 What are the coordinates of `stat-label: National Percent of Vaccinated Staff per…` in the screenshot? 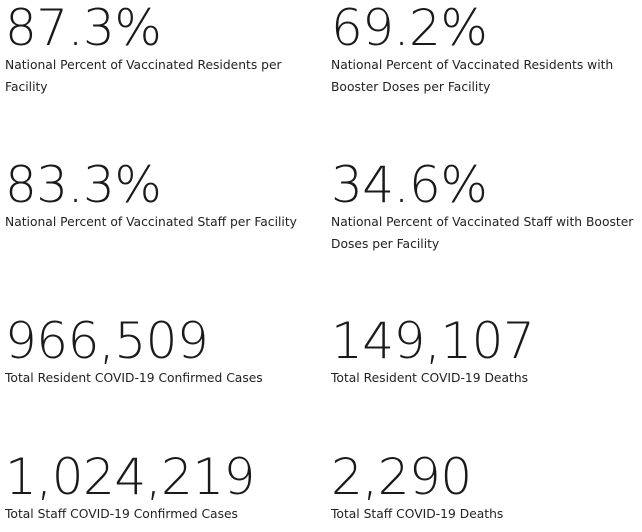 It's located at (151, 222).